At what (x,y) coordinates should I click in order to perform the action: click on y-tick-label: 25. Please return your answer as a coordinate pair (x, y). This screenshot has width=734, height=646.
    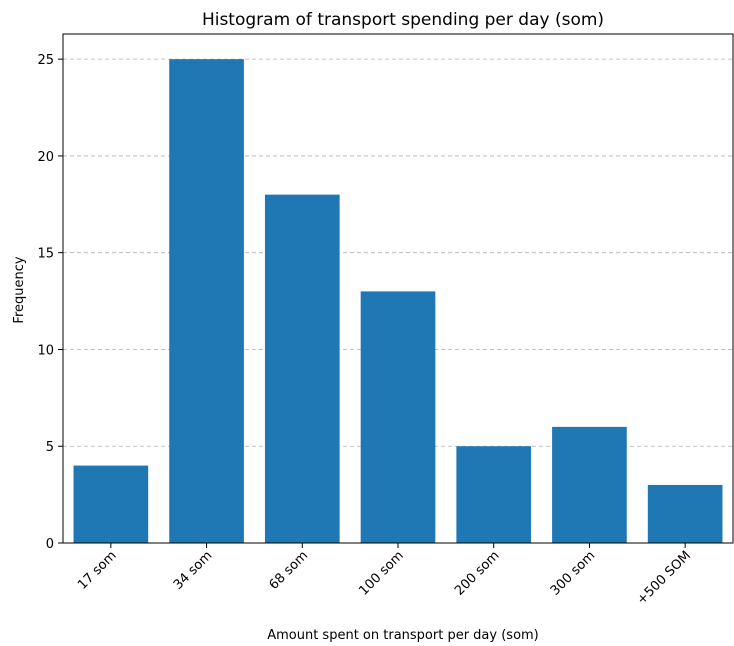
    Looking at the image, I should click on (45, 60).